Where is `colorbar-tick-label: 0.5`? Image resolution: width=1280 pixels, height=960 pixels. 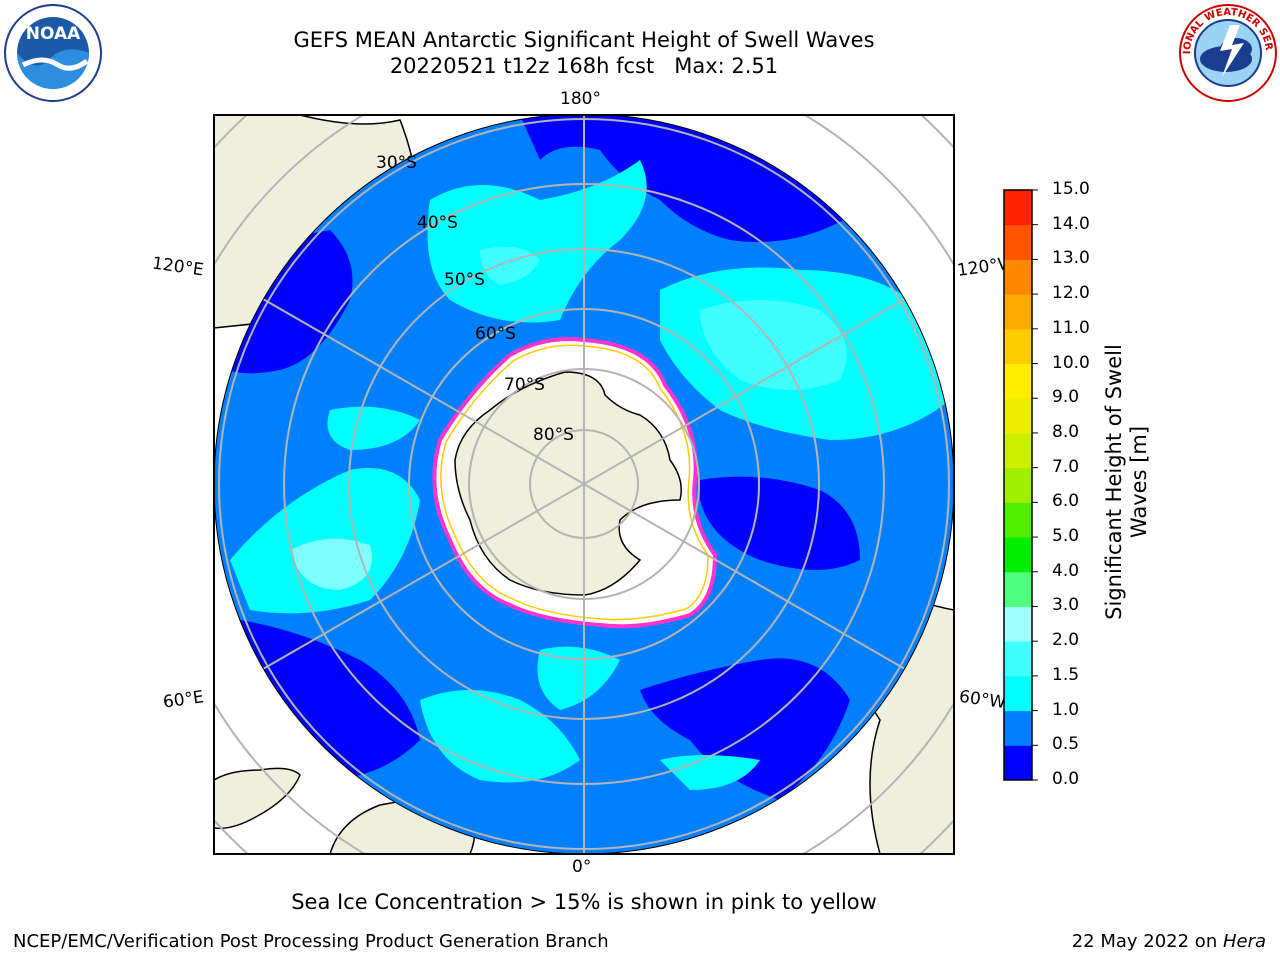 colorbar-tick-label: 0.5 is located at coordinates (1066, 744).